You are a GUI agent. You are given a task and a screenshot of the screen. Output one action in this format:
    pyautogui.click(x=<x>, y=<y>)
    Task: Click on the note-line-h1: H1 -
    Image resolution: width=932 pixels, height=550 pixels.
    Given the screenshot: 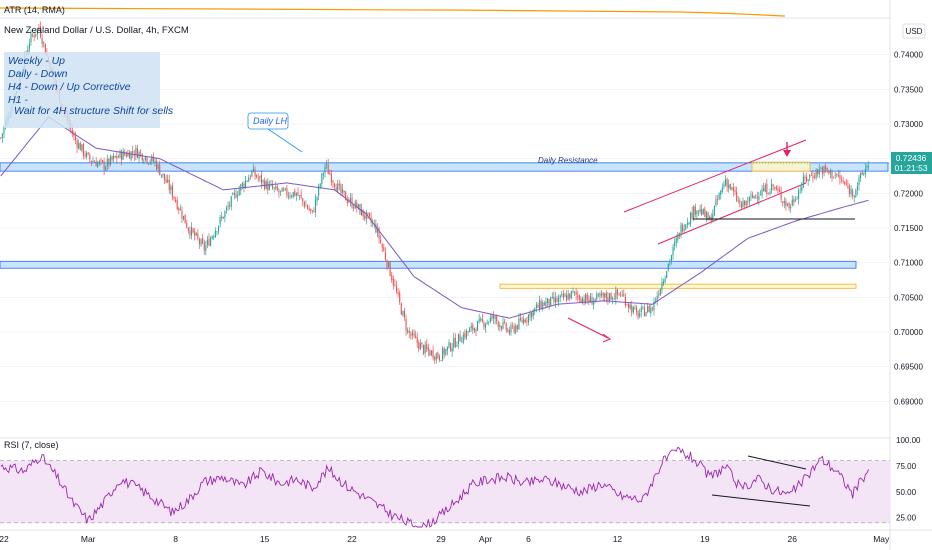 What is the action you would take?
    pyautogui.click(x=18, y=100)
    